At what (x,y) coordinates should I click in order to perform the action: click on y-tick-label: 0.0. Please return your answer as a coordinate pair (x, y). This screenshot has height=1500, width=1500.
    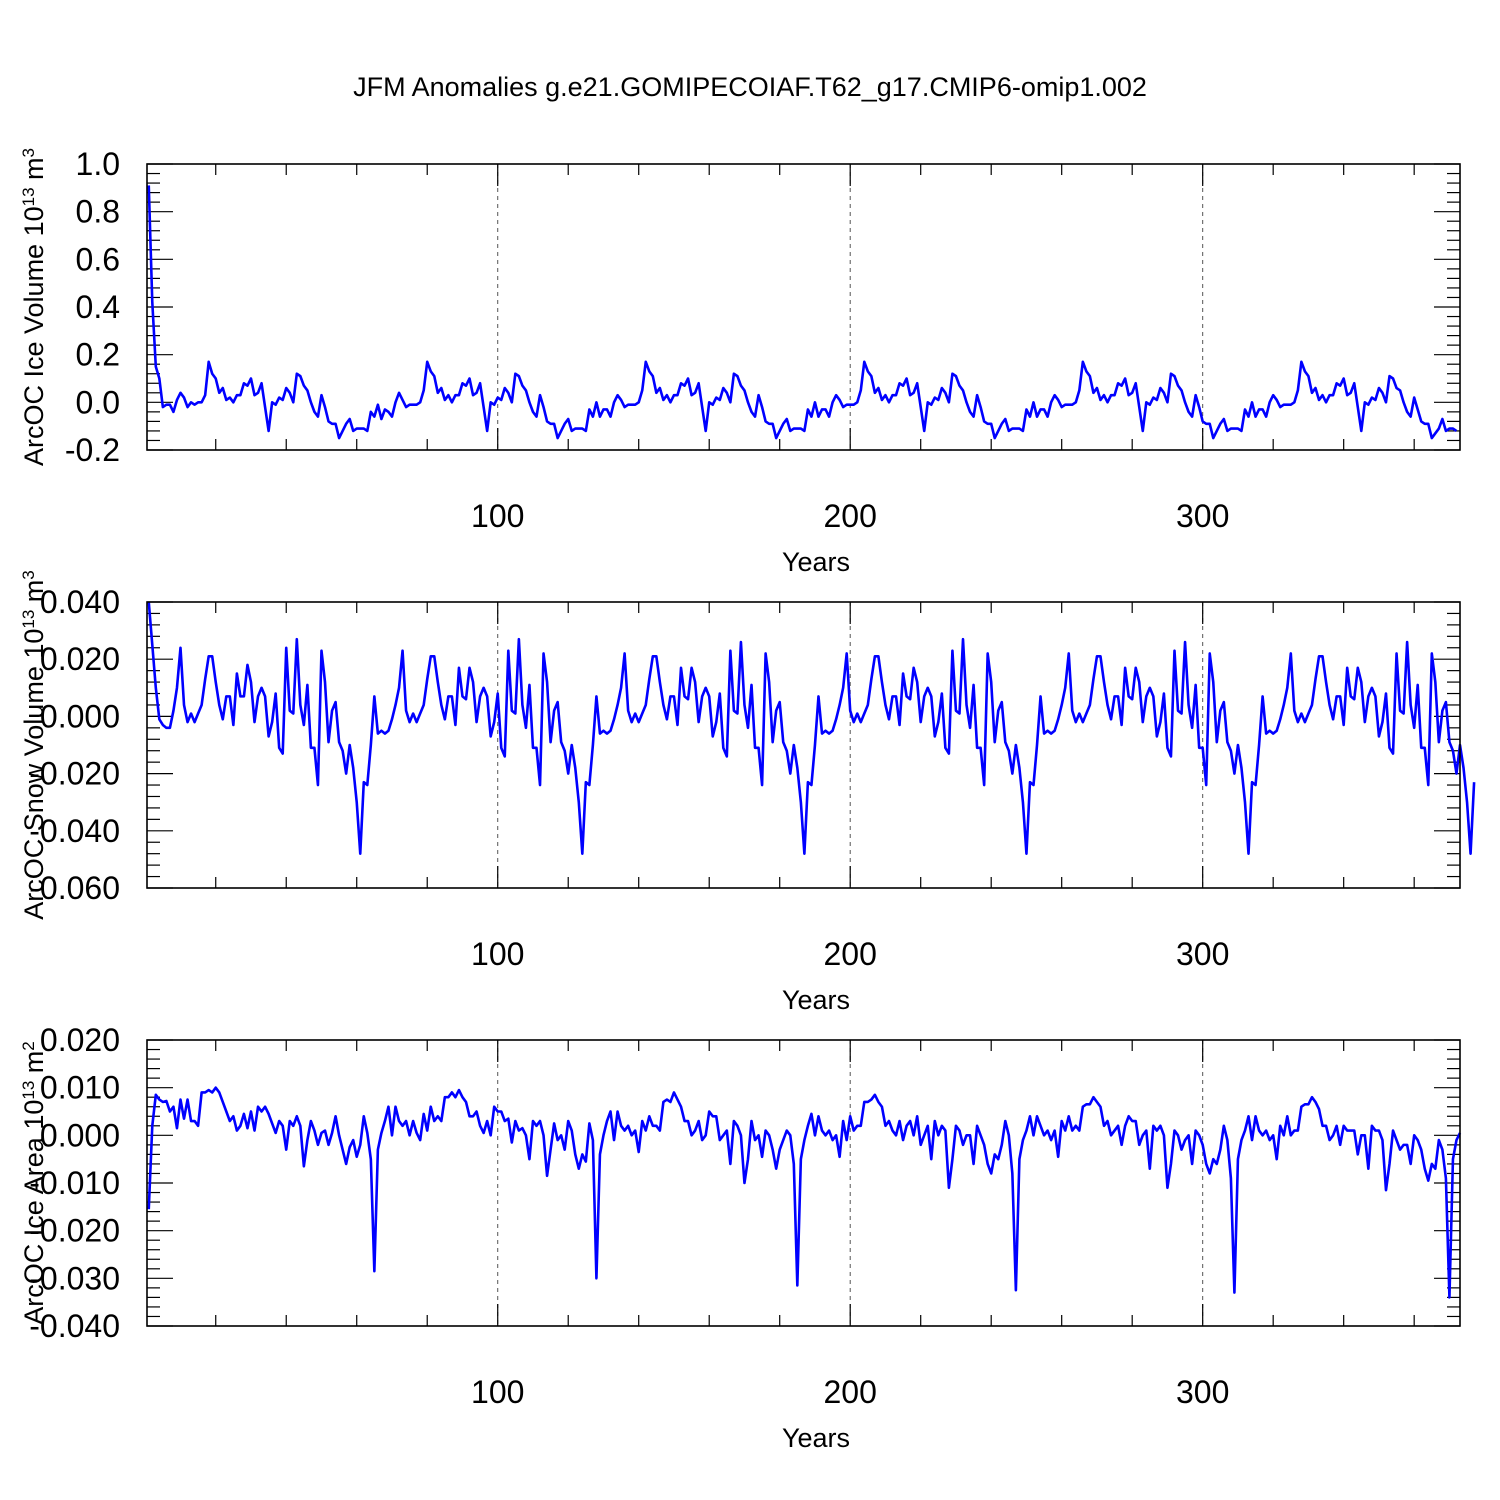
    Looking at the image, I should click on (98, 402).